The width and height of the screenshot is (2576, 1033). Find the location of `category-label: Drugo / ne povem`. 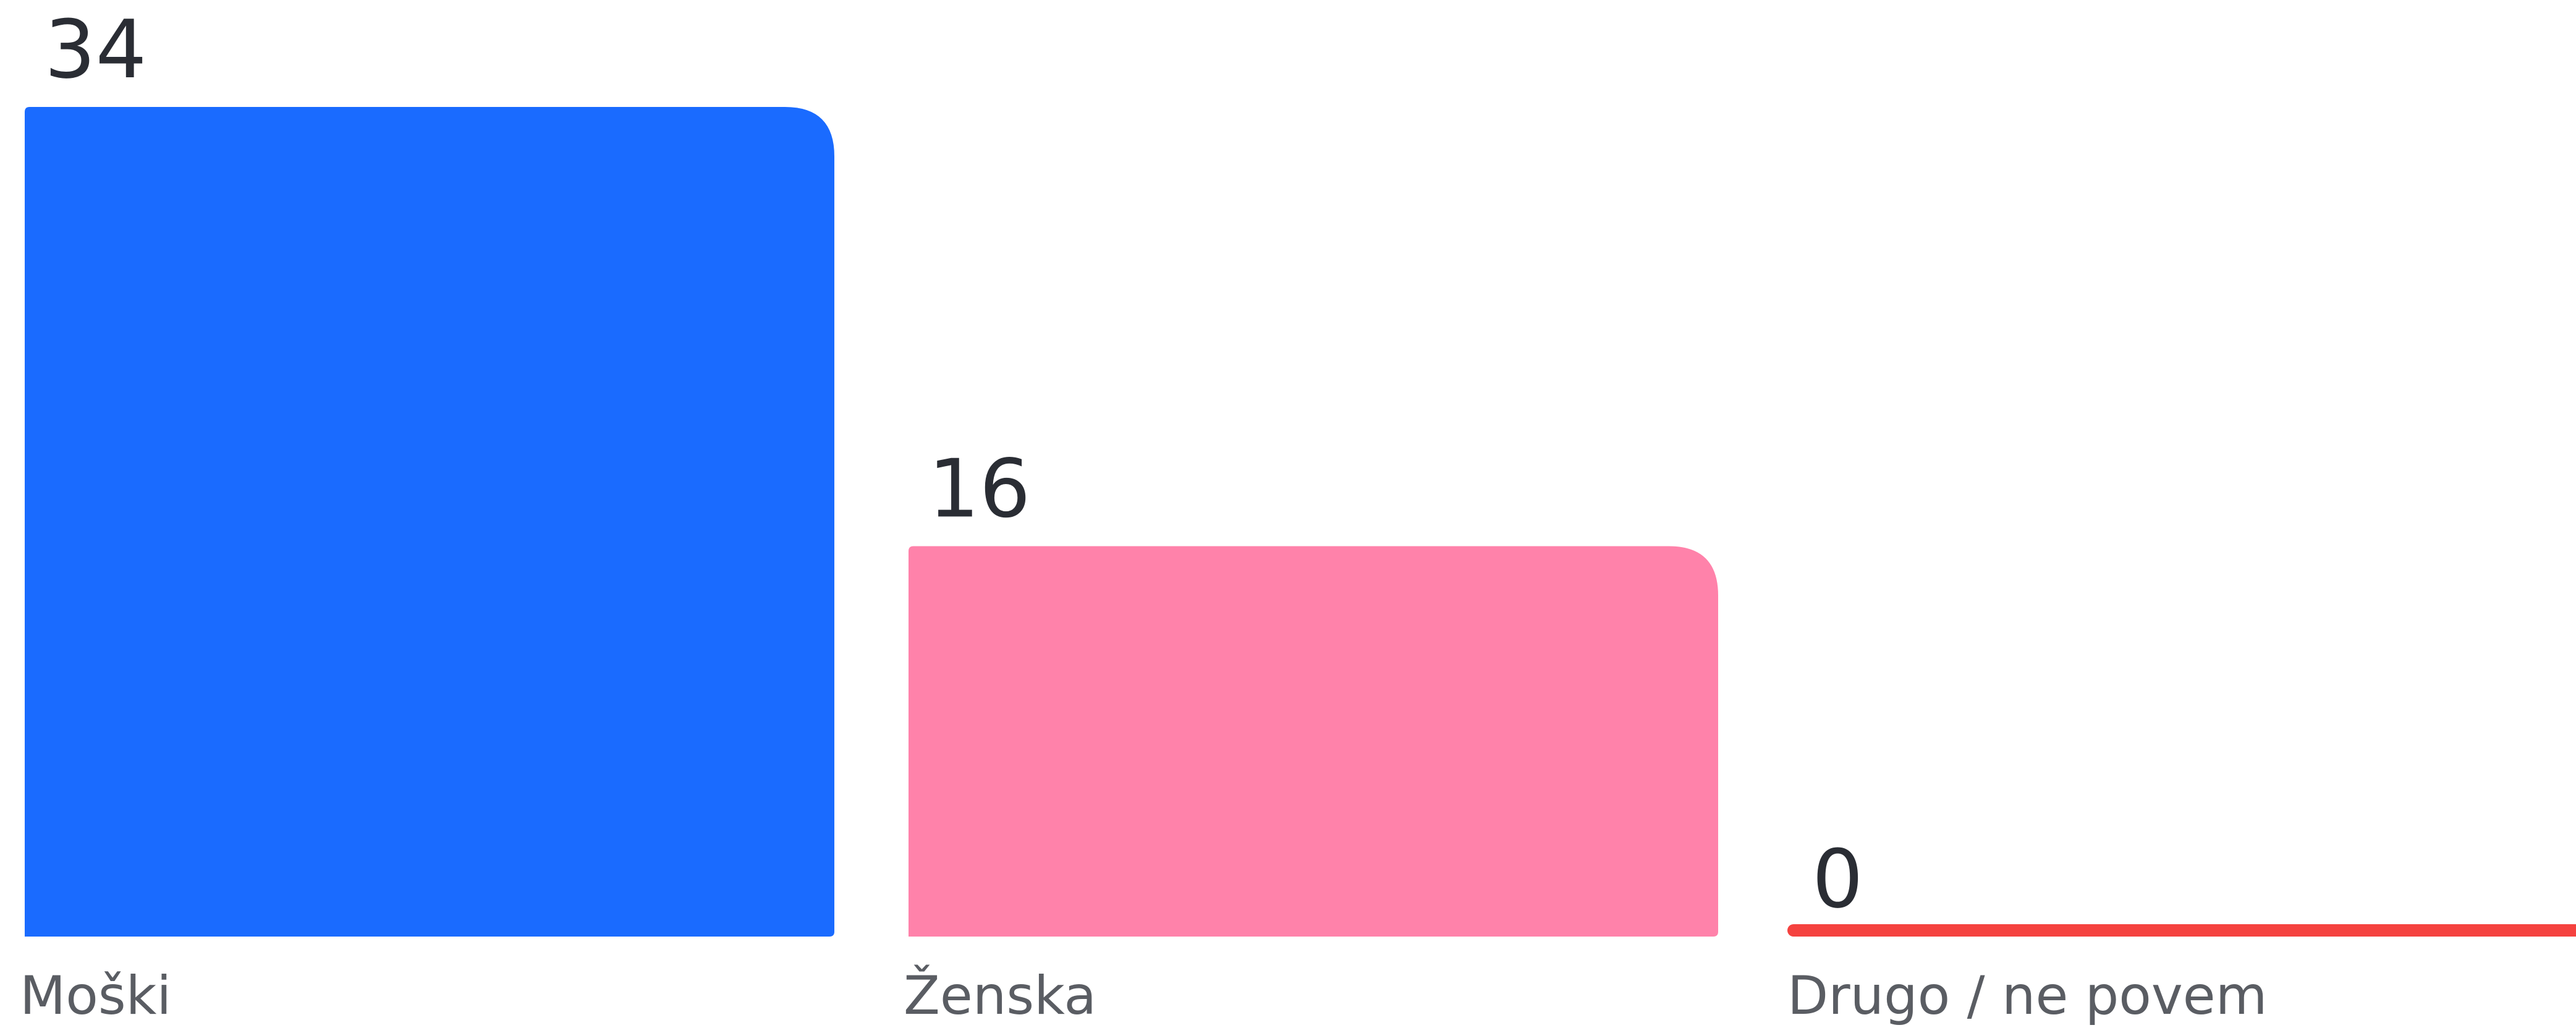

category-label: Drugo / ne povem is located at coordinates (2027, 996).